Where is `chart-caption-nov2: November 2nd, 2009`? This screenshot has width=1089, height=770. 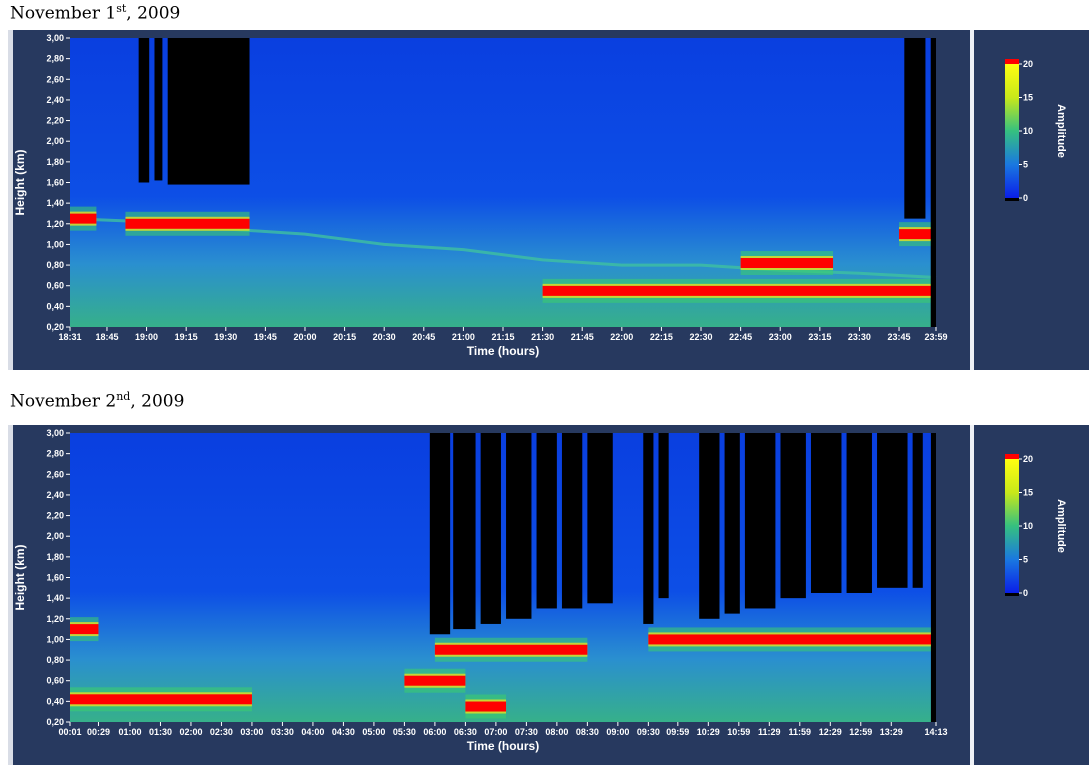 chart-caption-nov2: November 2nd, 2009 is located at coordinates (97, 401).